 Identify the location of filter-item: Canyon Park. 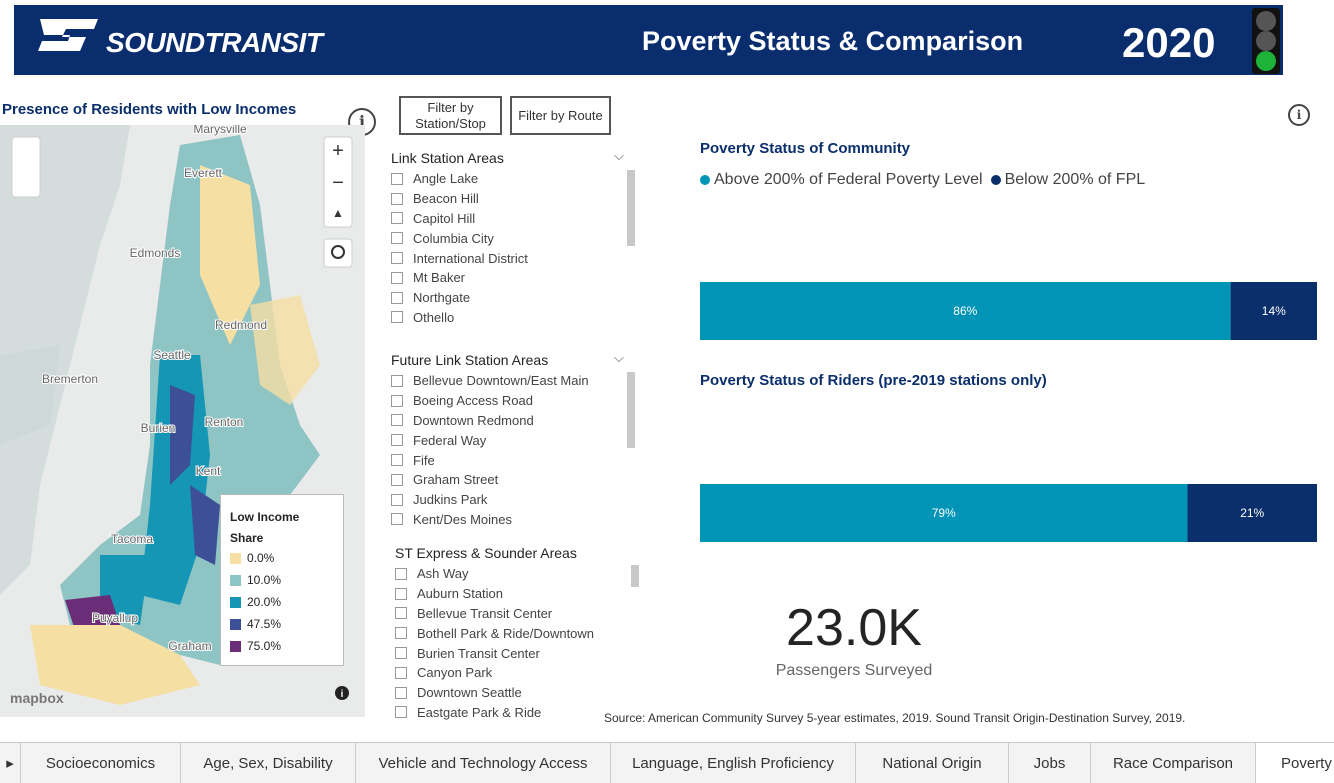
(510, 673).